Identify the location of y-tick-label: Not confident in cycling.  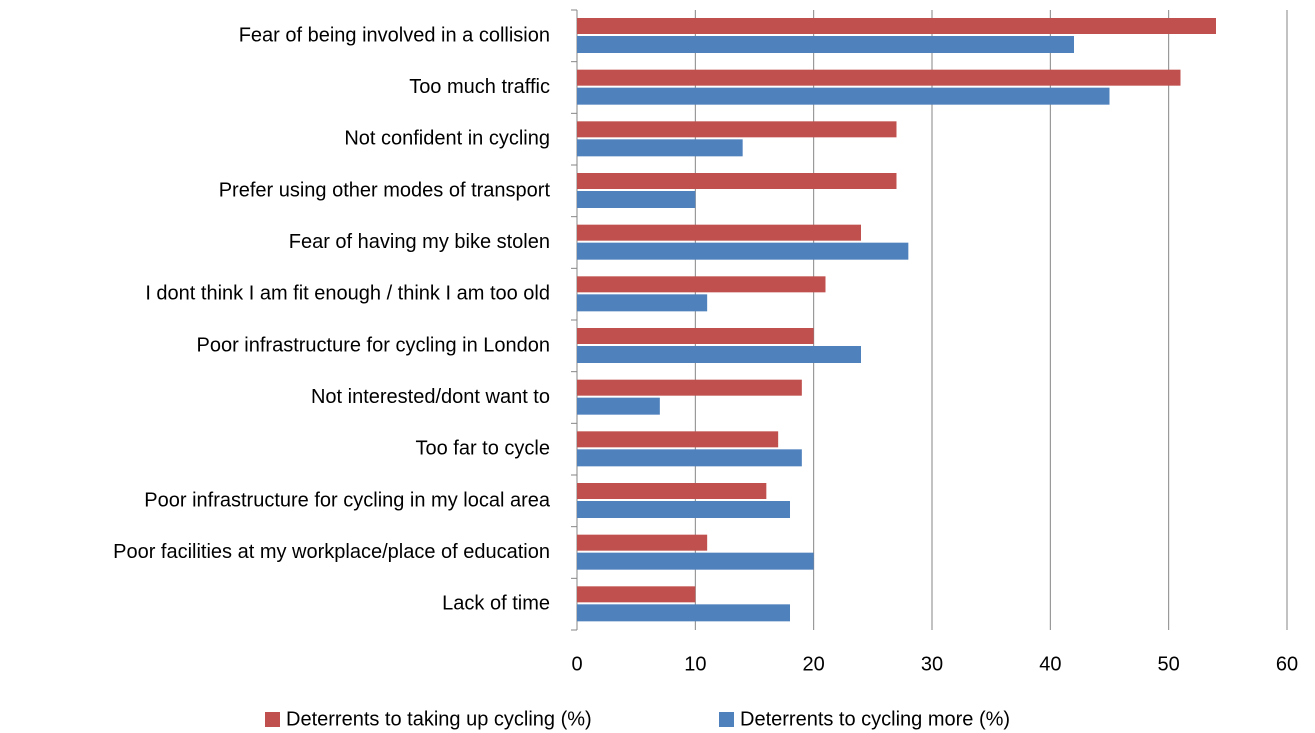
(447, 139).